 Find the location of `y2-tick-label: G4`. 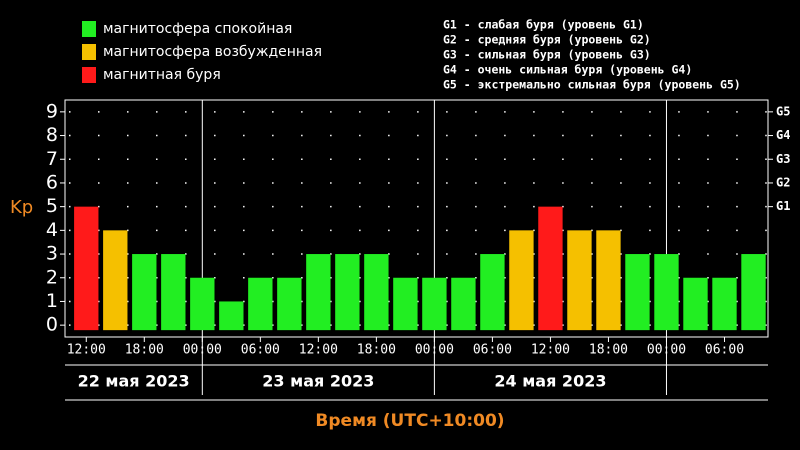

y2-tick-label: G4 is located at coordinates (783, 135).